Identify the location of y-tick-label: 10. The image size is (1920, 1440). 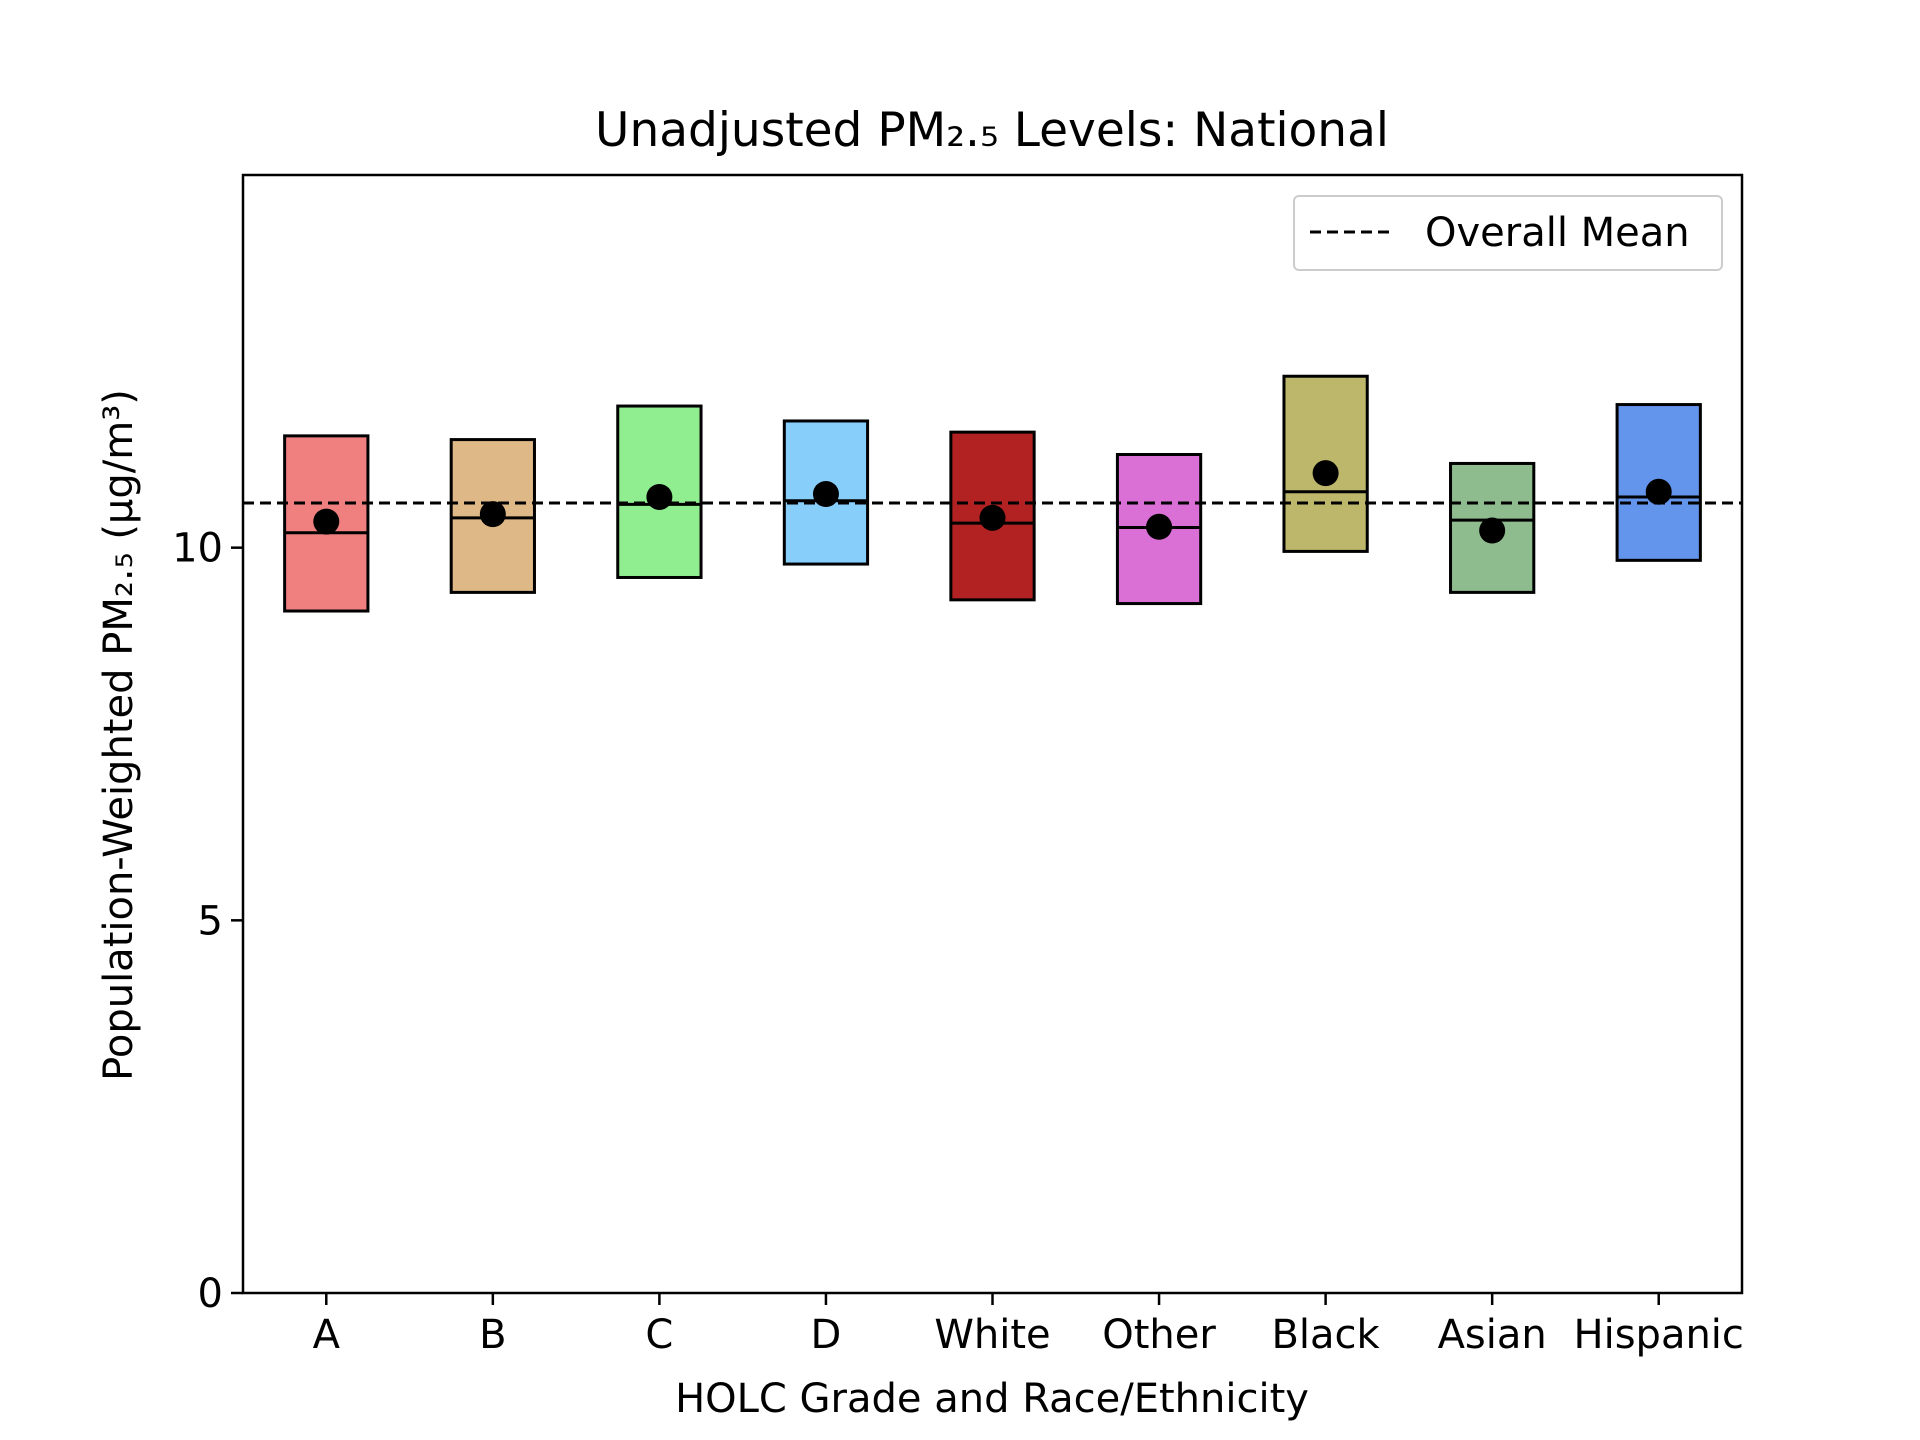
(197, 549).